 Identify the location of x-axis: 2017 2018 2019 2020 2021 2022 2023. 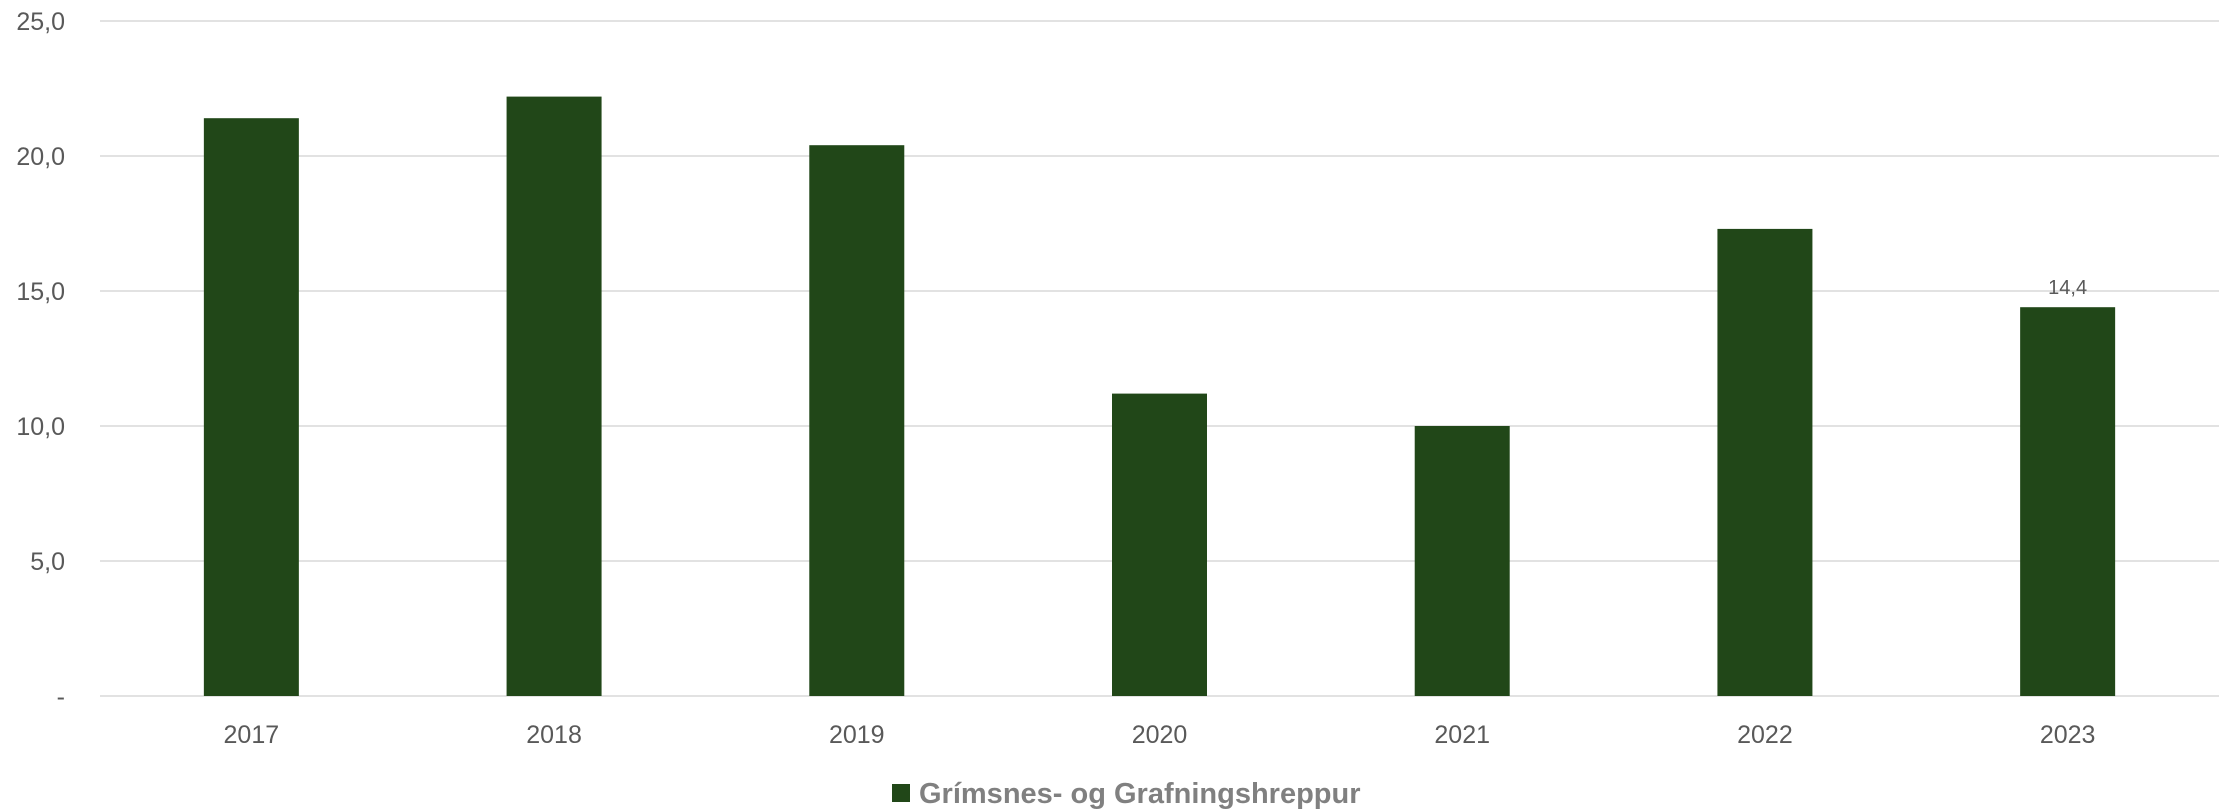
(1160, 735).